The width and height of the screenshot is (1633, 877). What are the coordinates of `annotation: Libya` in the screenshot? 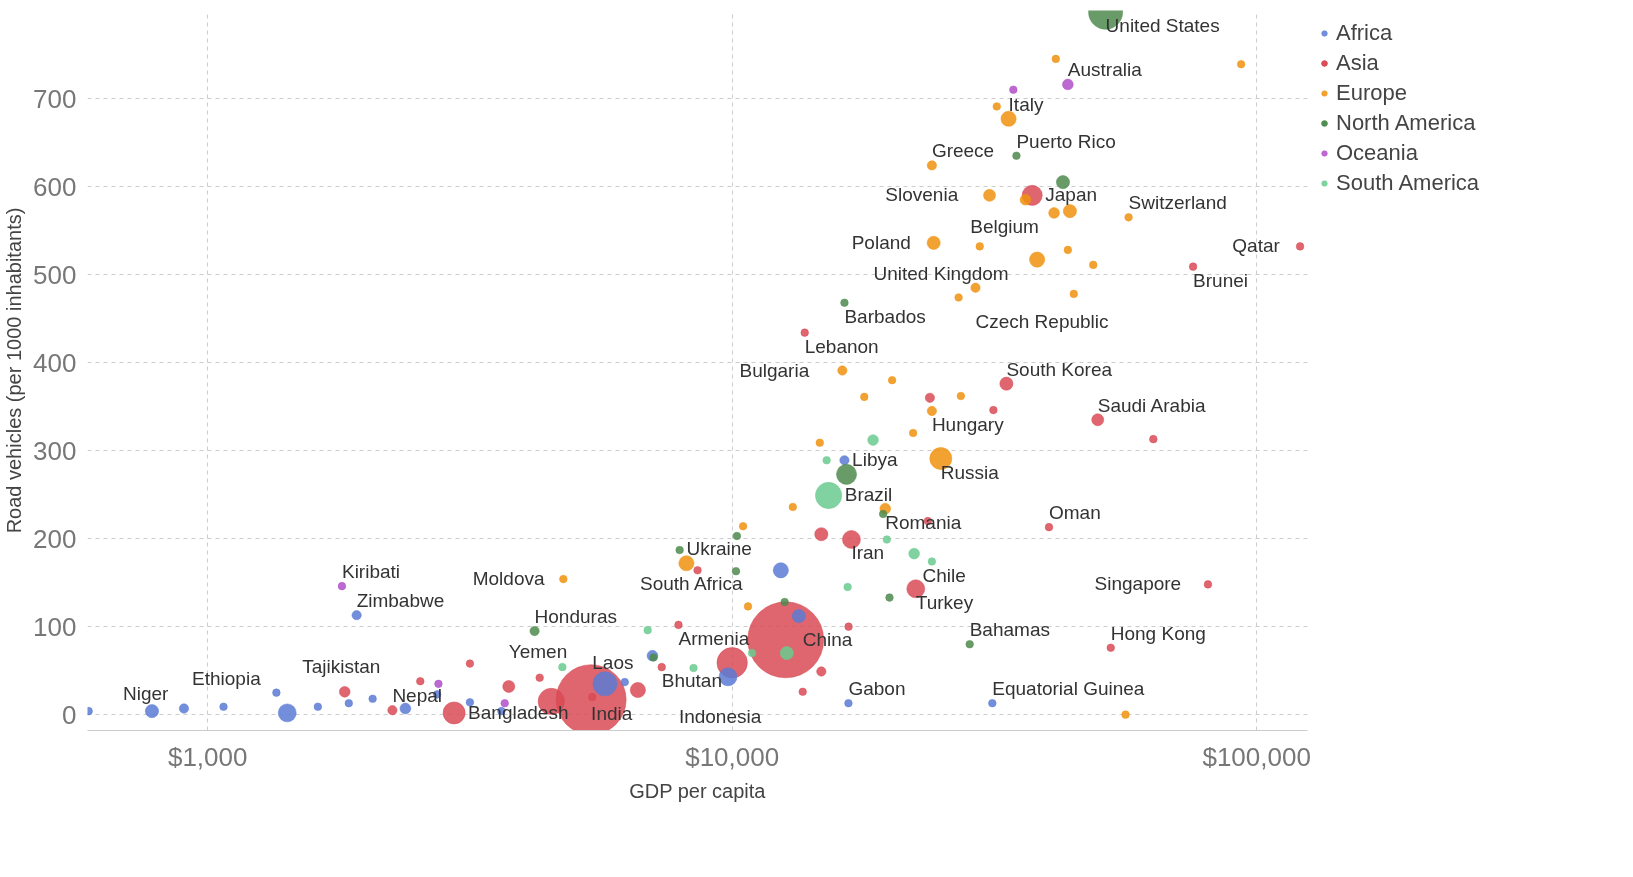 It's located at (875, 460).